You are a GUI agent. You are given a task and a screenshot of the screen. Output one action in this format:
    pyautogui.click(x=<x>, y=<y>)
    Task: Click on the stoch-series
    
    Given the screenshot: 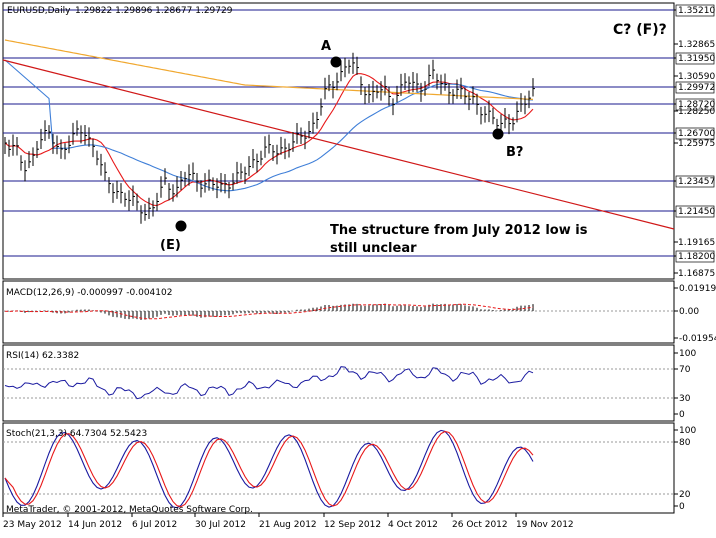 What is the action you would take?
    pyautogui.click(x=269, y=469)
    